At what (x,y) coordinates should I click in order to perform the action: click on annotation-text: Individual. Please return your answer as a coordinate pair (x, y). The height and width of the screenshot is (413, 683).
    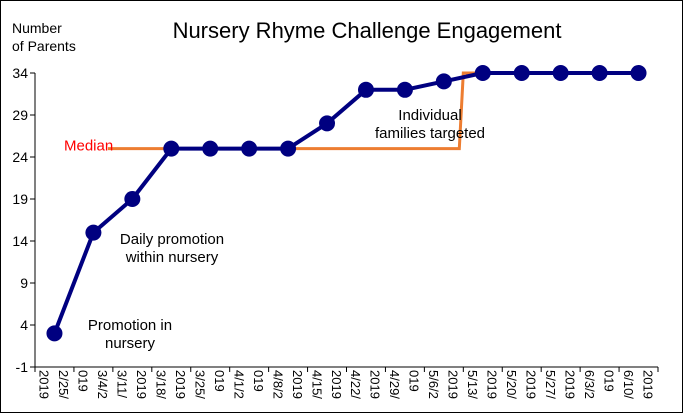
    Looking at the image, I should click on (429, 115).